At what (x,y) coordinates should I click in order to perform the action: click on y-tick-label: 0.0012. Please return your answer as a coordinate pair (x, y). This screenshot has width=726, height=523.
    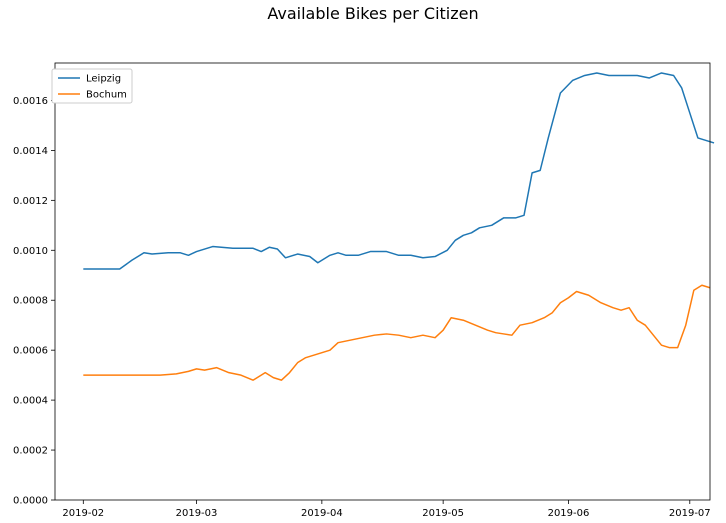
    Looking at the image, I should click on (30, 201).